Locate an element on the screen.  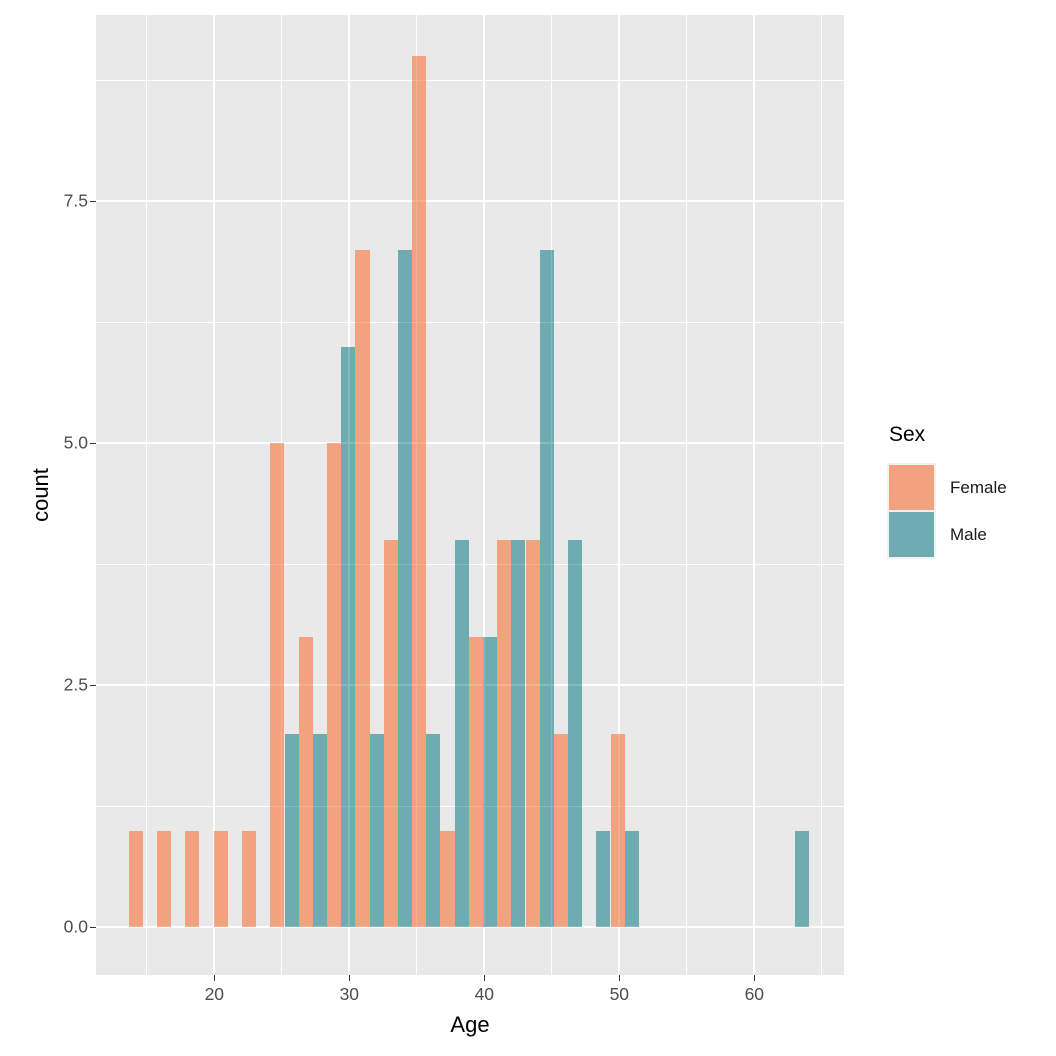
bar-female-23.1 is located at coordinates (249, 879).